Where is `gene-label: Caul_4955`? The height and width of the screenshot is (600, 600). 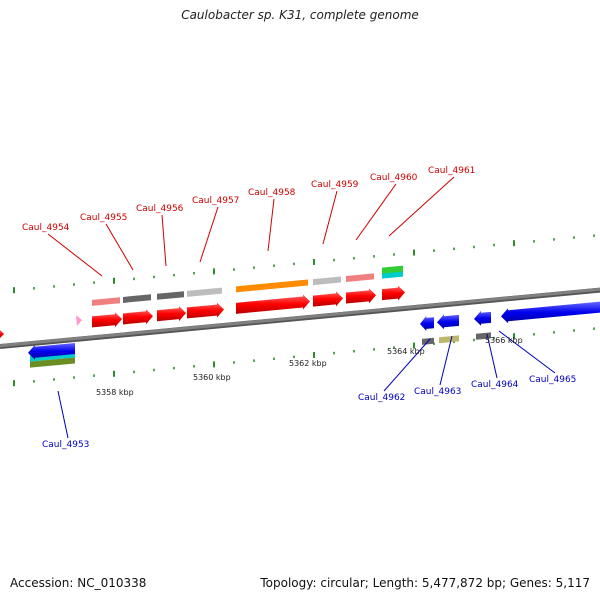 gene-label: Caul_4955 is located at coordinates (103, 218).